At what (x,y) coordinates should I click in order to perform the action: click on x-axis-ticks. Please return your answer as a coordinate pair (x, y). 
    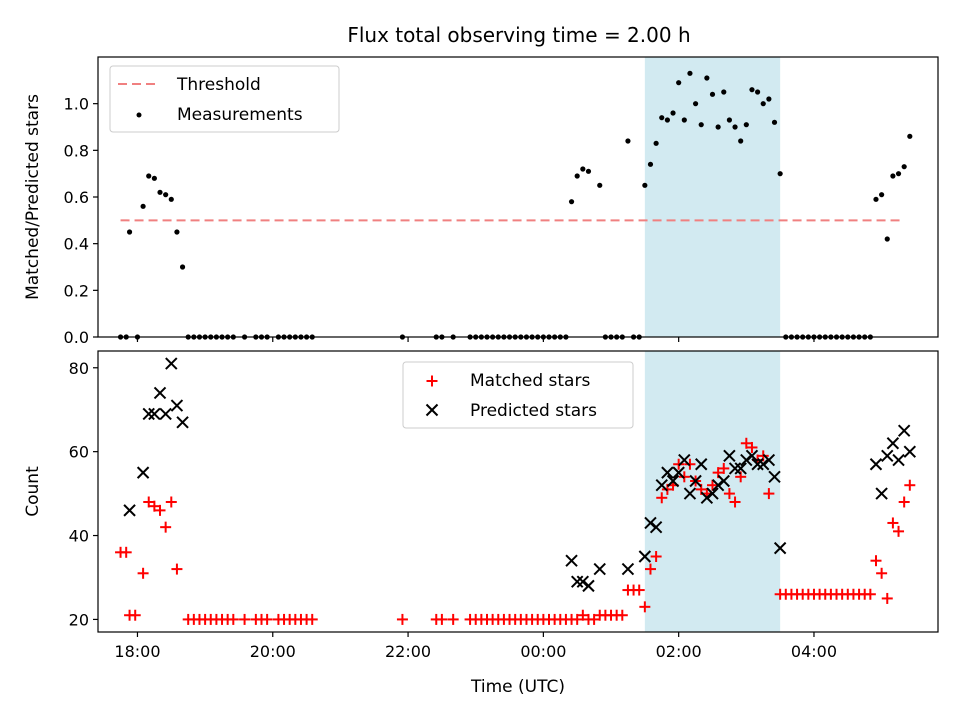
    Looking at the image, I should click on (475, 339).